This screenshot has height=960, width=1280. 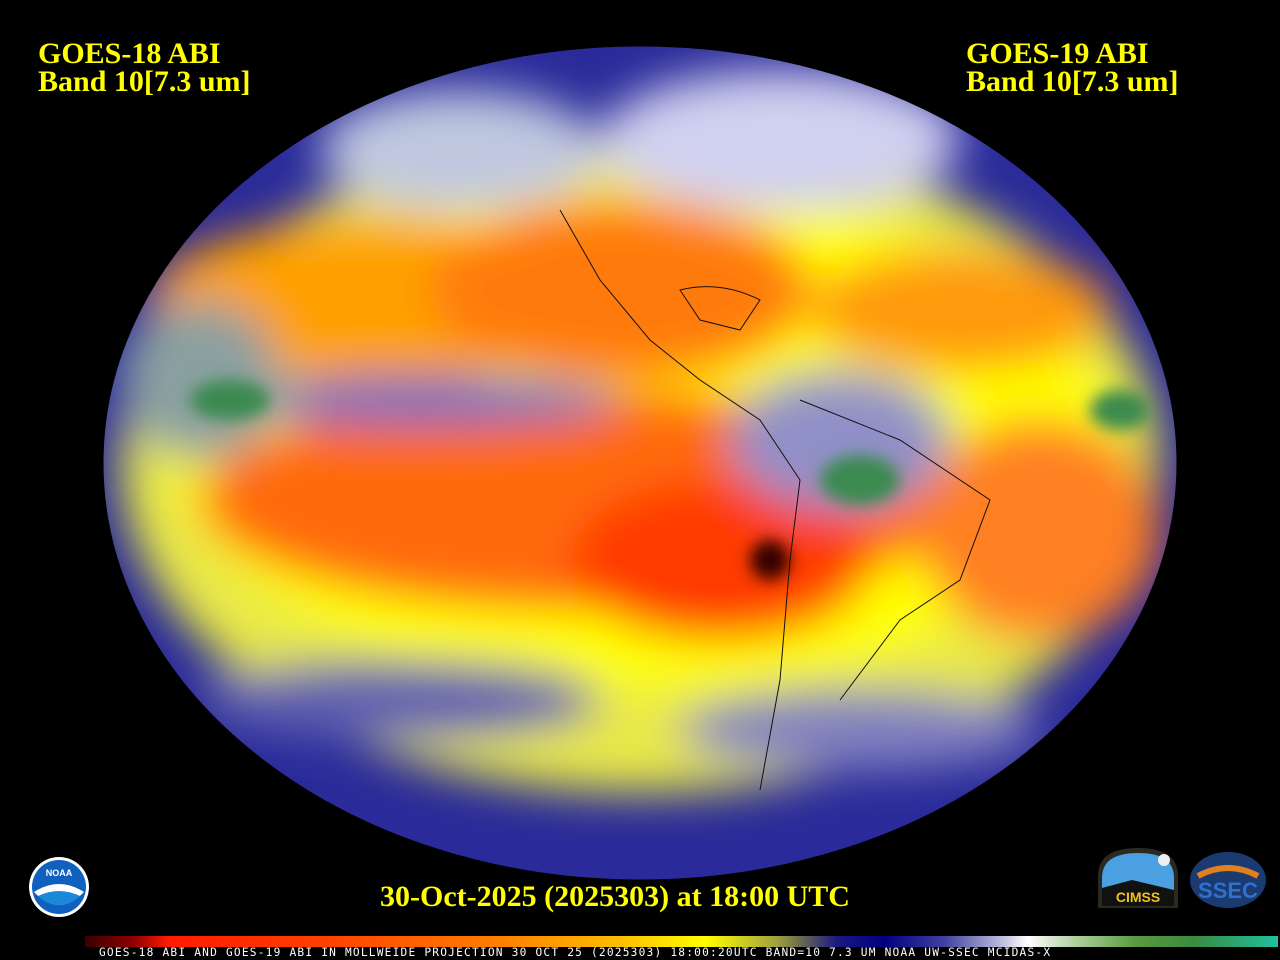 What do you see at coordinates (144, 81) in the screenshot?
I see `left-band-label: Band 10[7.3 um]` at bounding box center [144, 81].